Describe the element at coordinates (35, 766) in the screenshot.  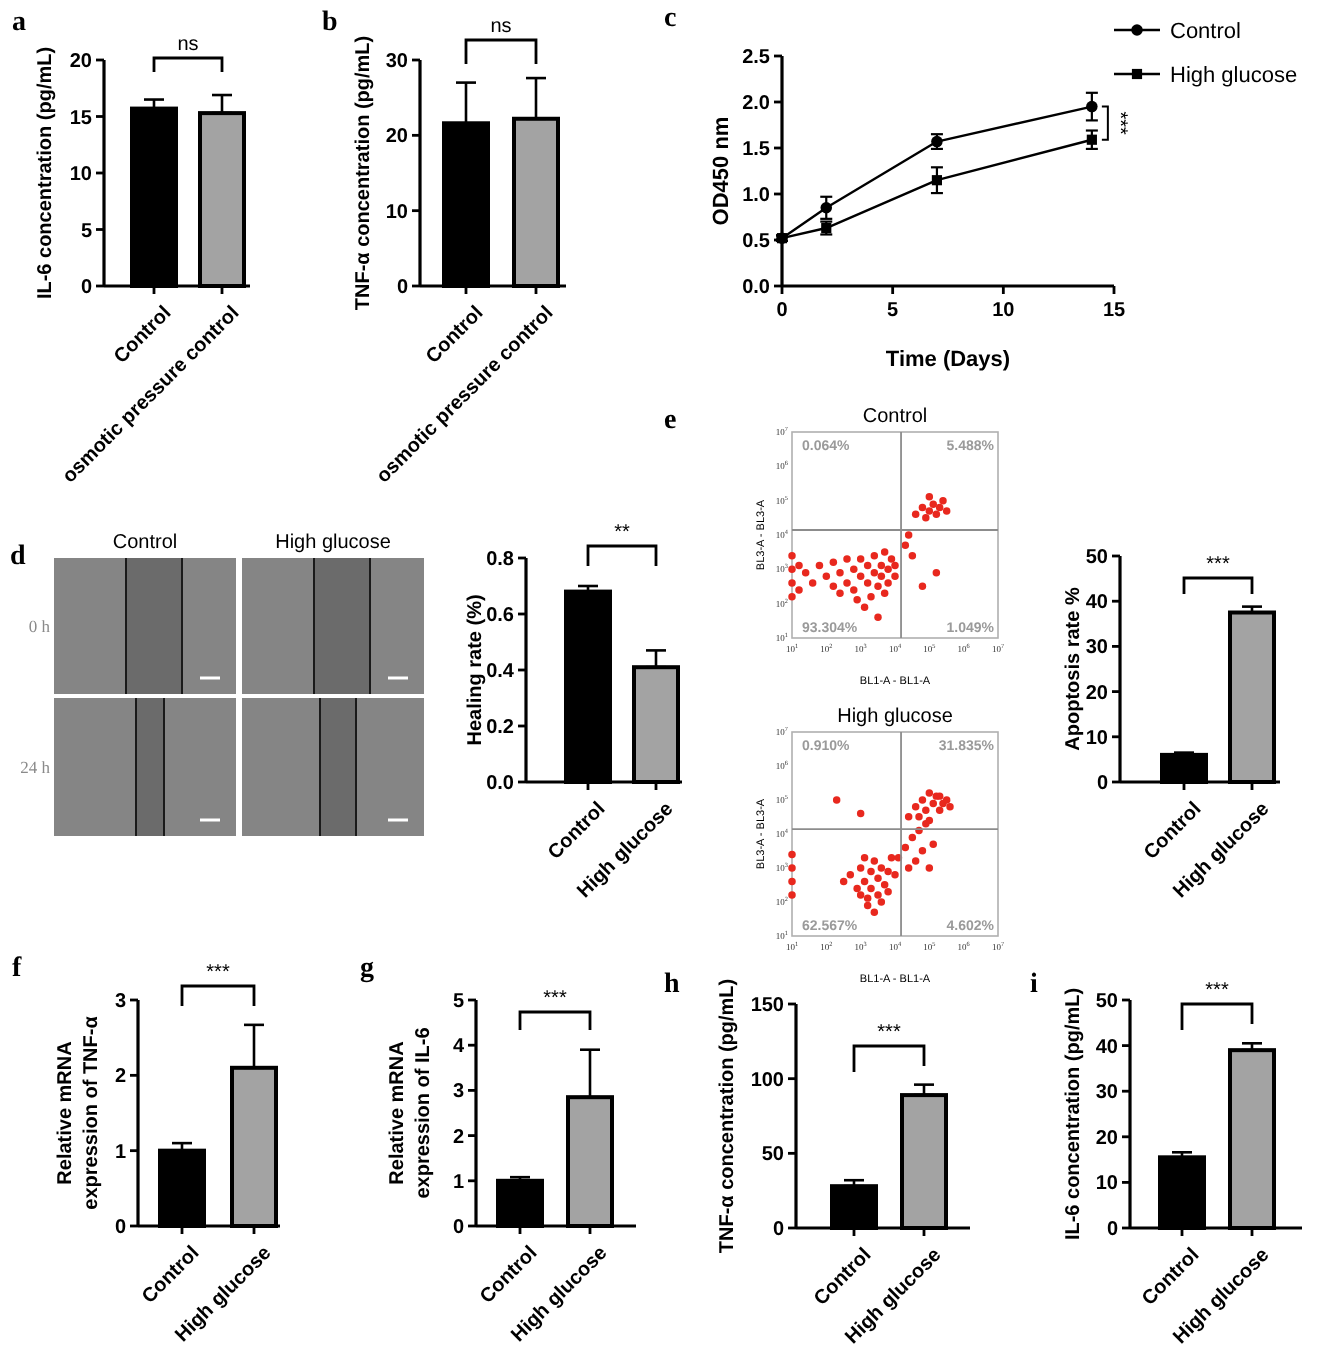
I see `category-label: 24 h` at that location.